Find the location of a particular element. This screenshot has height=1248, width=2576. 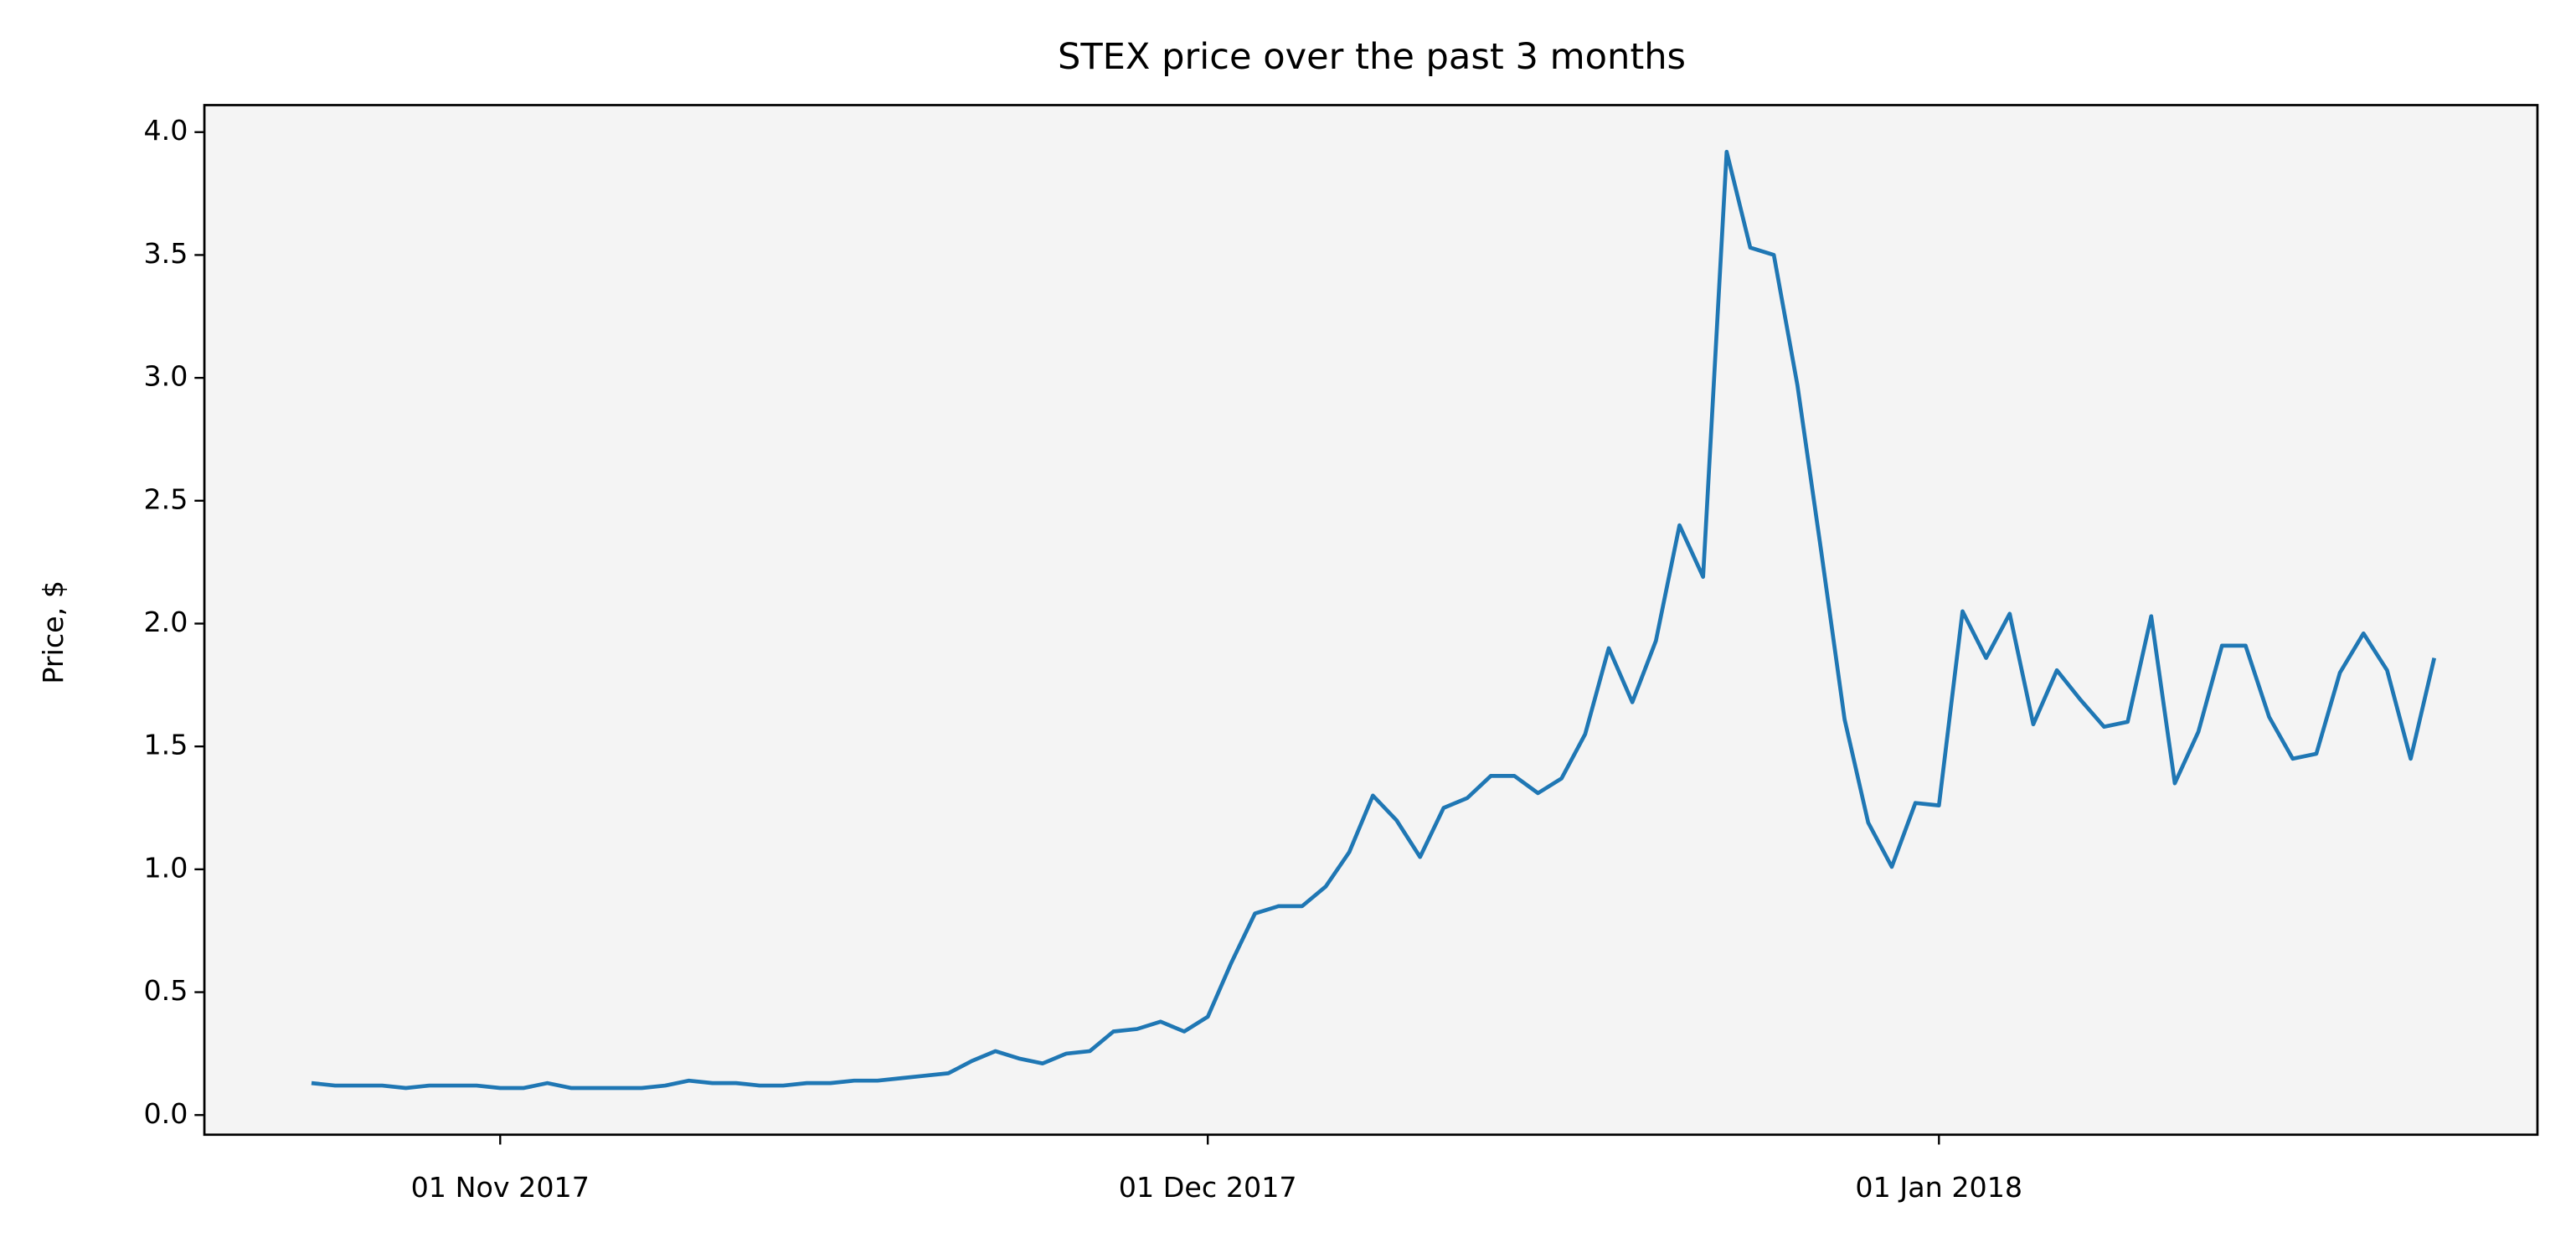

x-tick-label: 01 Jan 2018 is located at coordinates (1938, 1187).